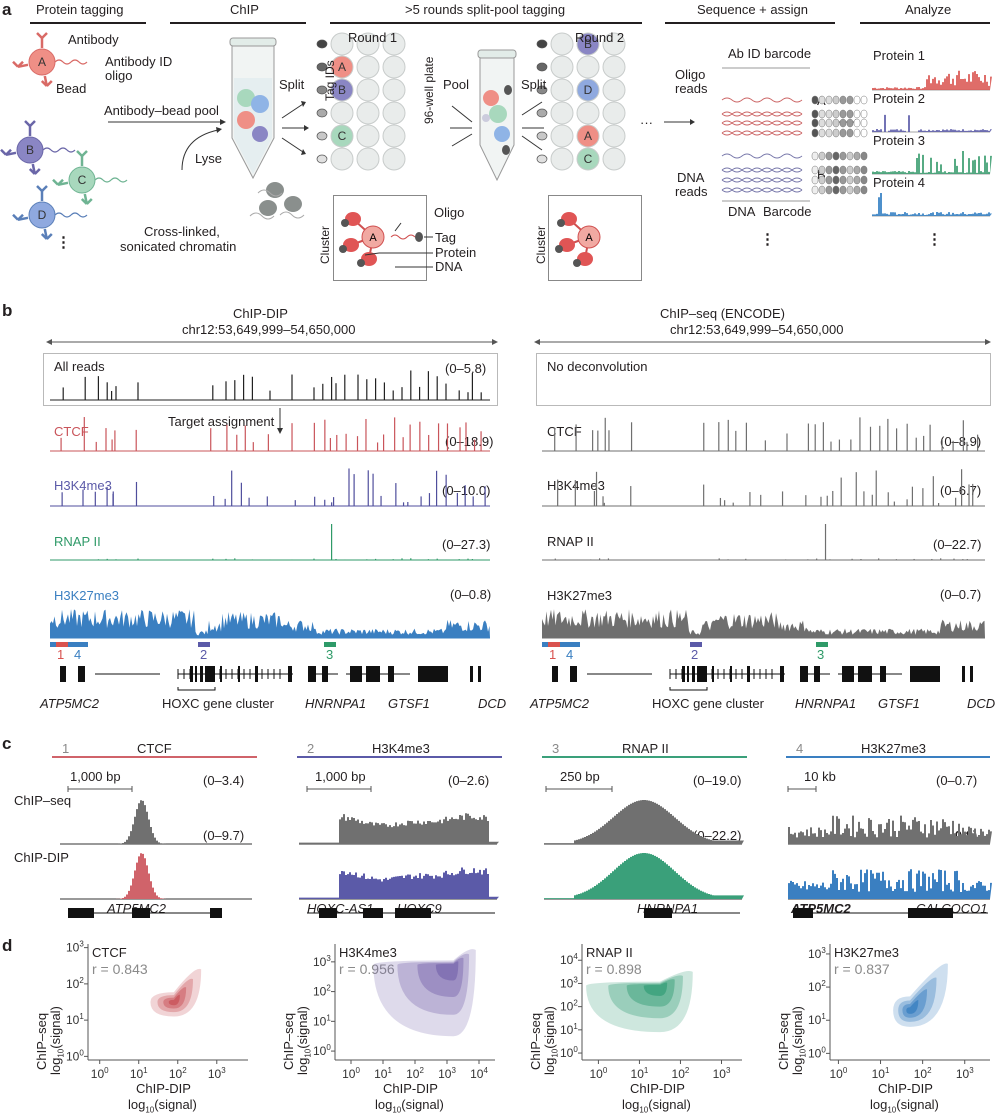  I want to click on scale-bar-label: 250 bp, so click(580, 776).